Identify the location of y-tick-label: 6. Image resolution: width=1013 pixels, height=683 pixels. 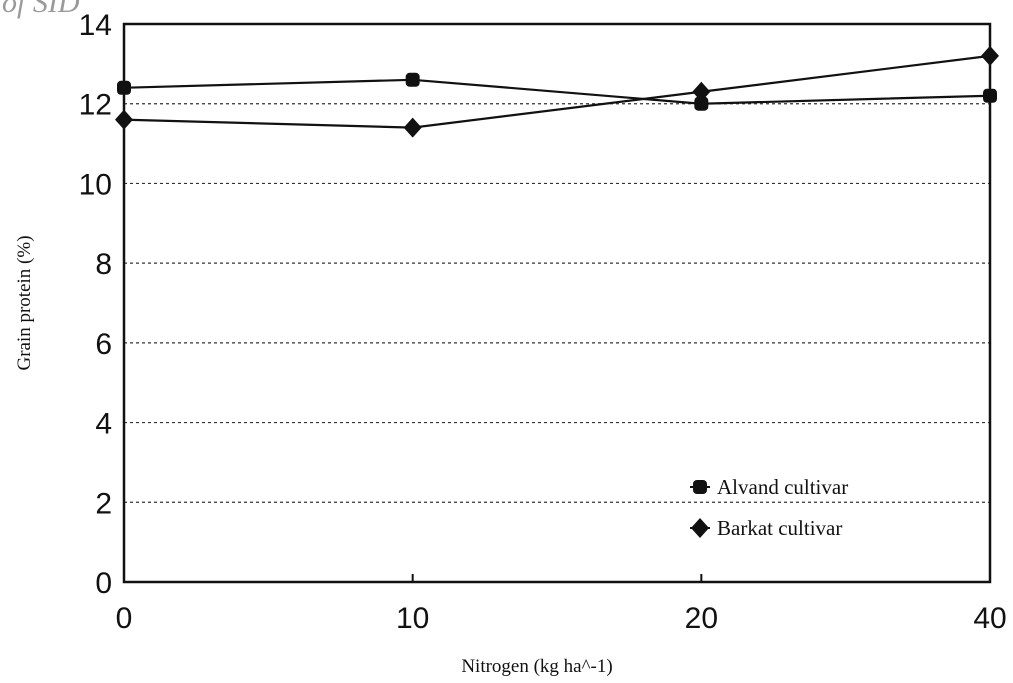
(103, 344).